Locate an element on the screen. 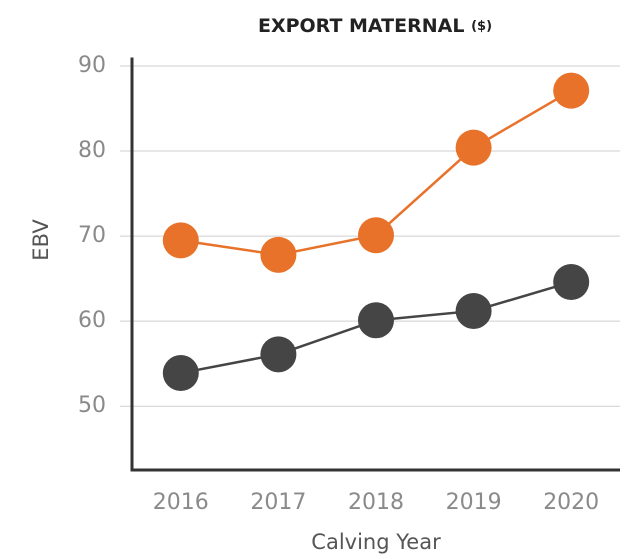  y-tick-label: 50 is located at coordinates (92, 405).